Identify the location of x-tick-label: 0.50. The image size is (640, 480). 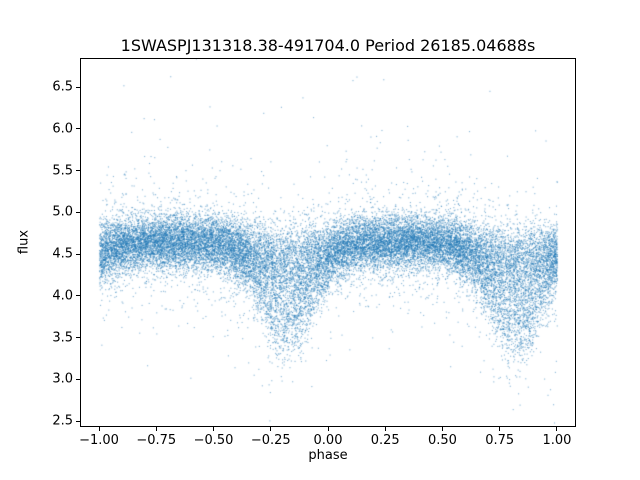
(442, 440).